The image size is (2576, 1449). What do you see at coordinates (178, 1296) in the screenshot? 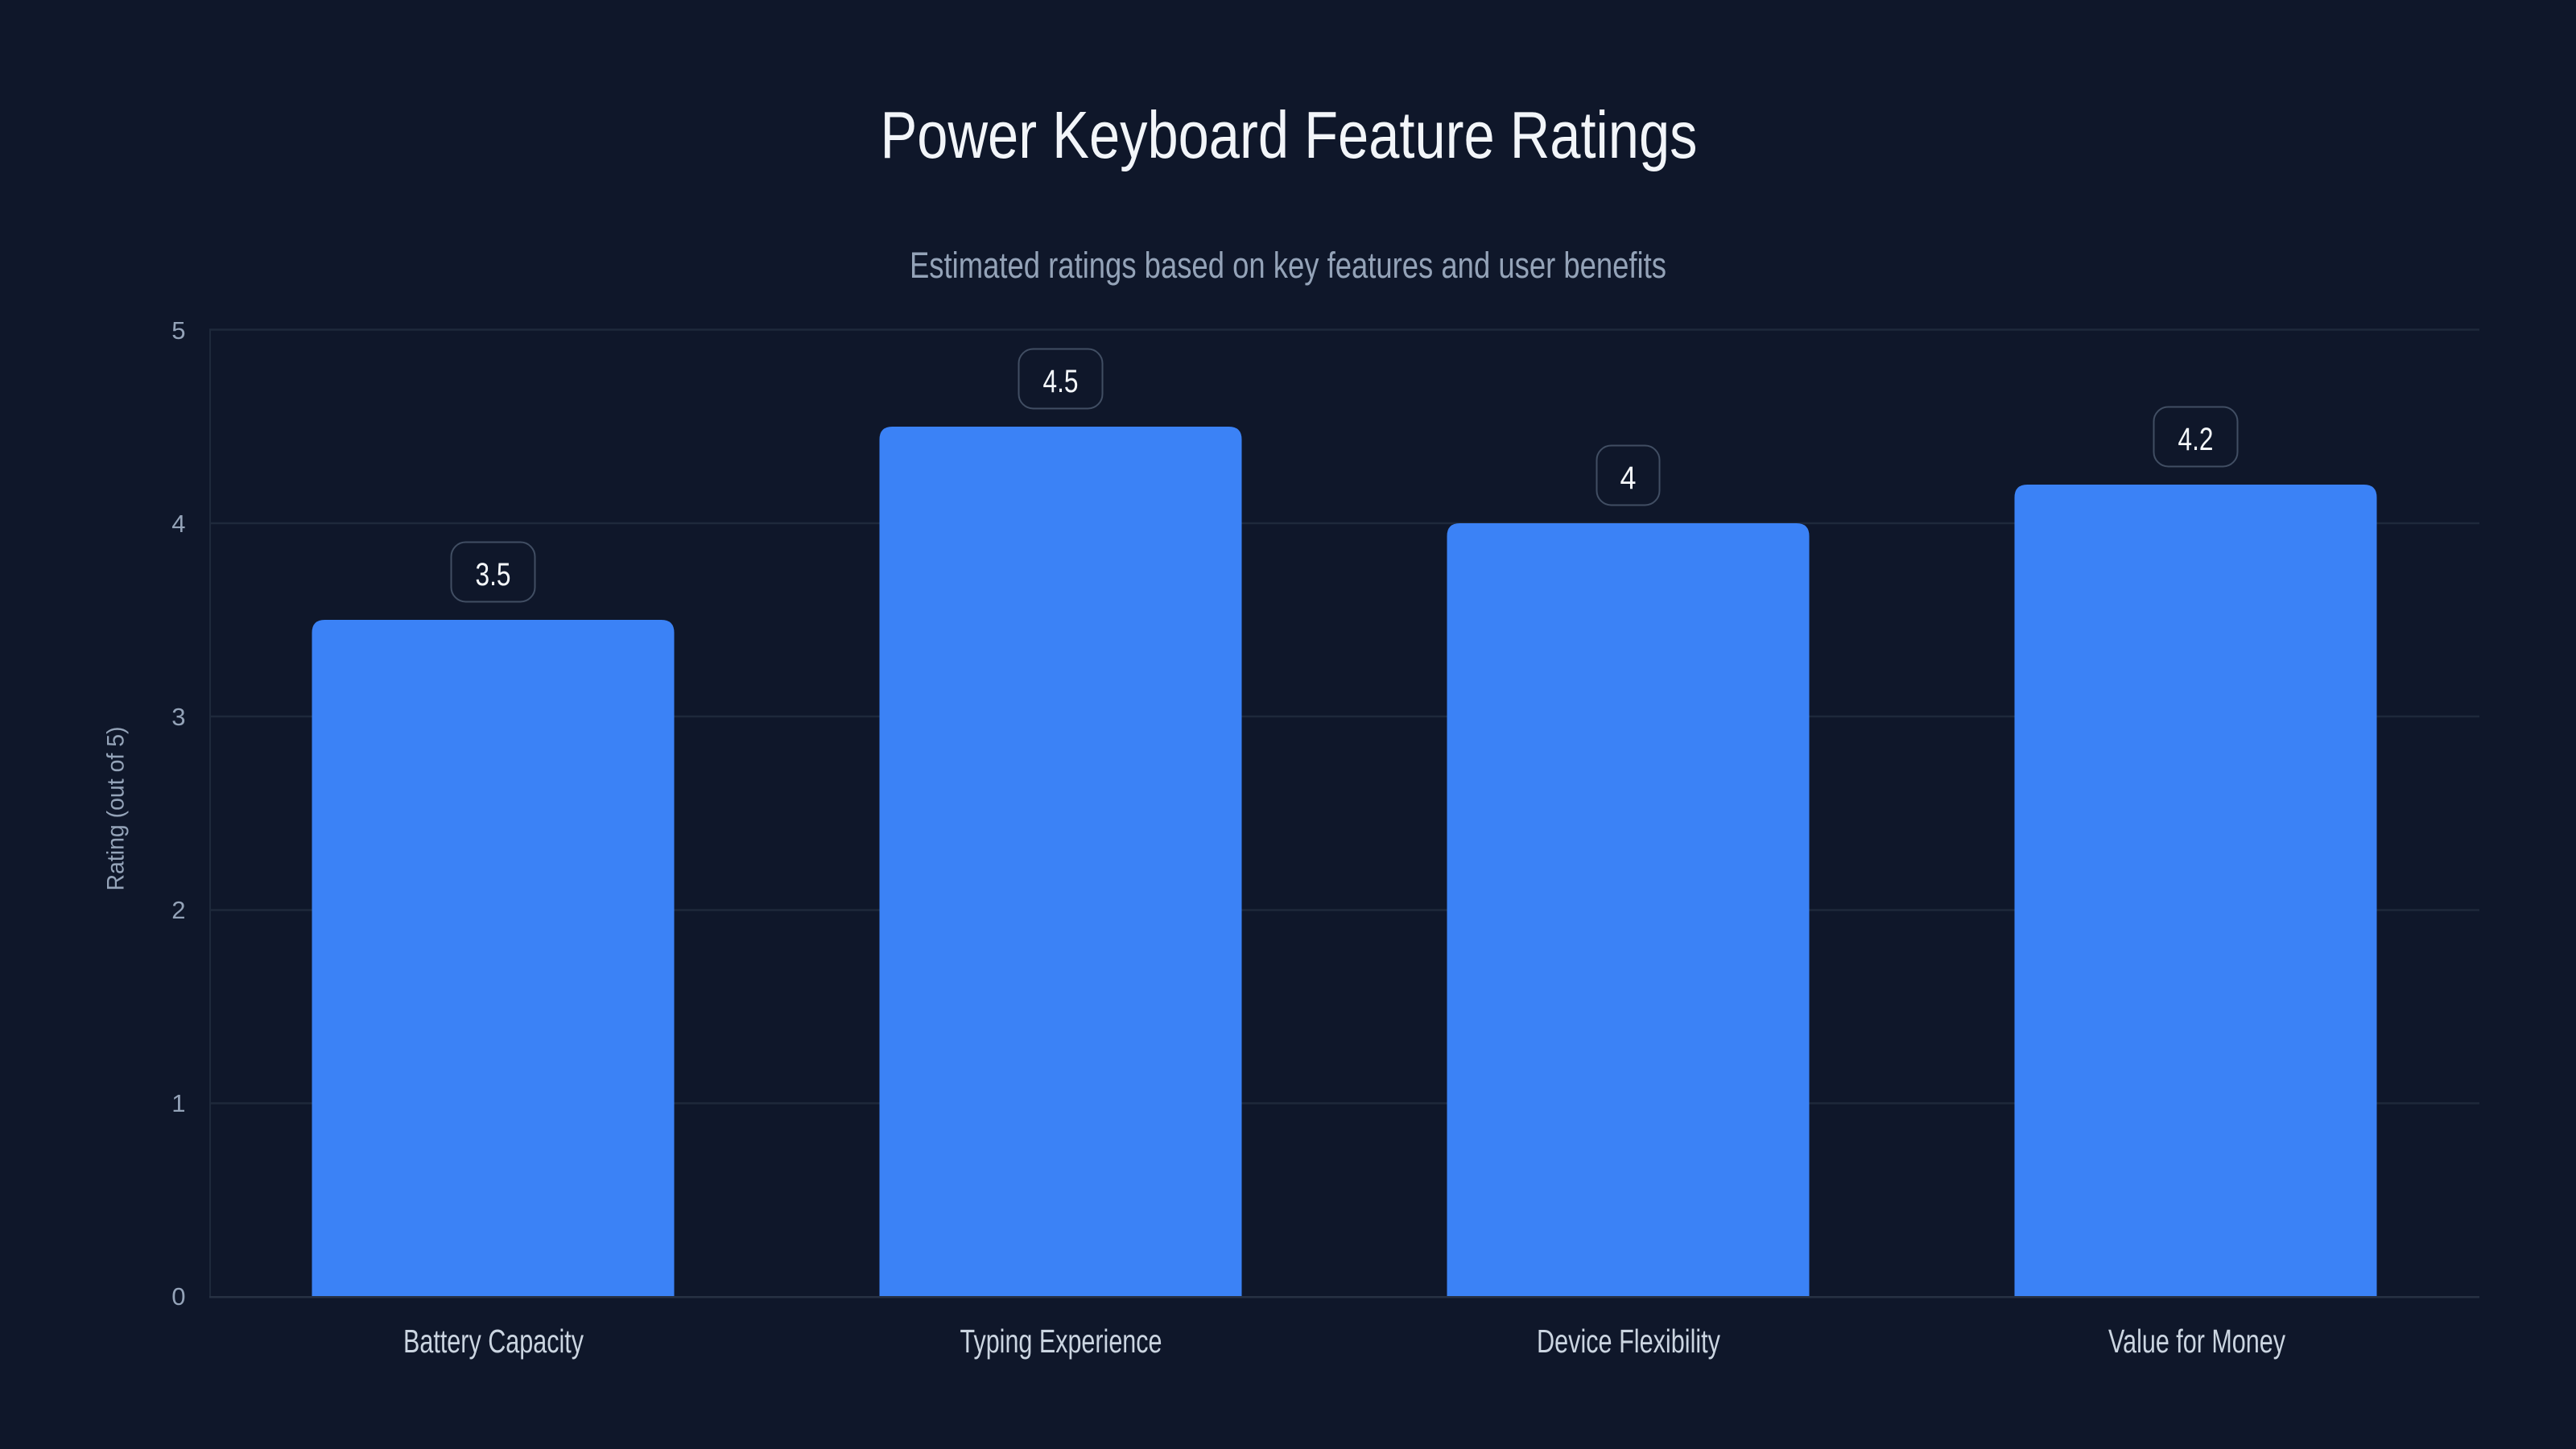
I see `svg-text: 0` at bounding box center [178, 1296].